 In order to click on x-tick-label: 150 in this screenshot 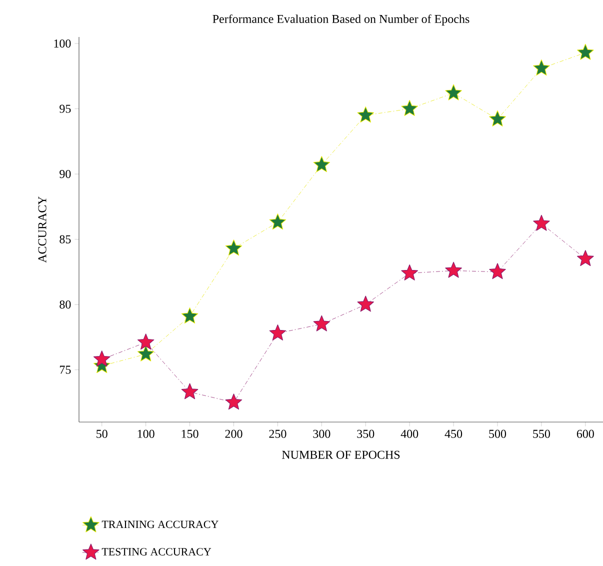, I will do `click(190, 434)`.